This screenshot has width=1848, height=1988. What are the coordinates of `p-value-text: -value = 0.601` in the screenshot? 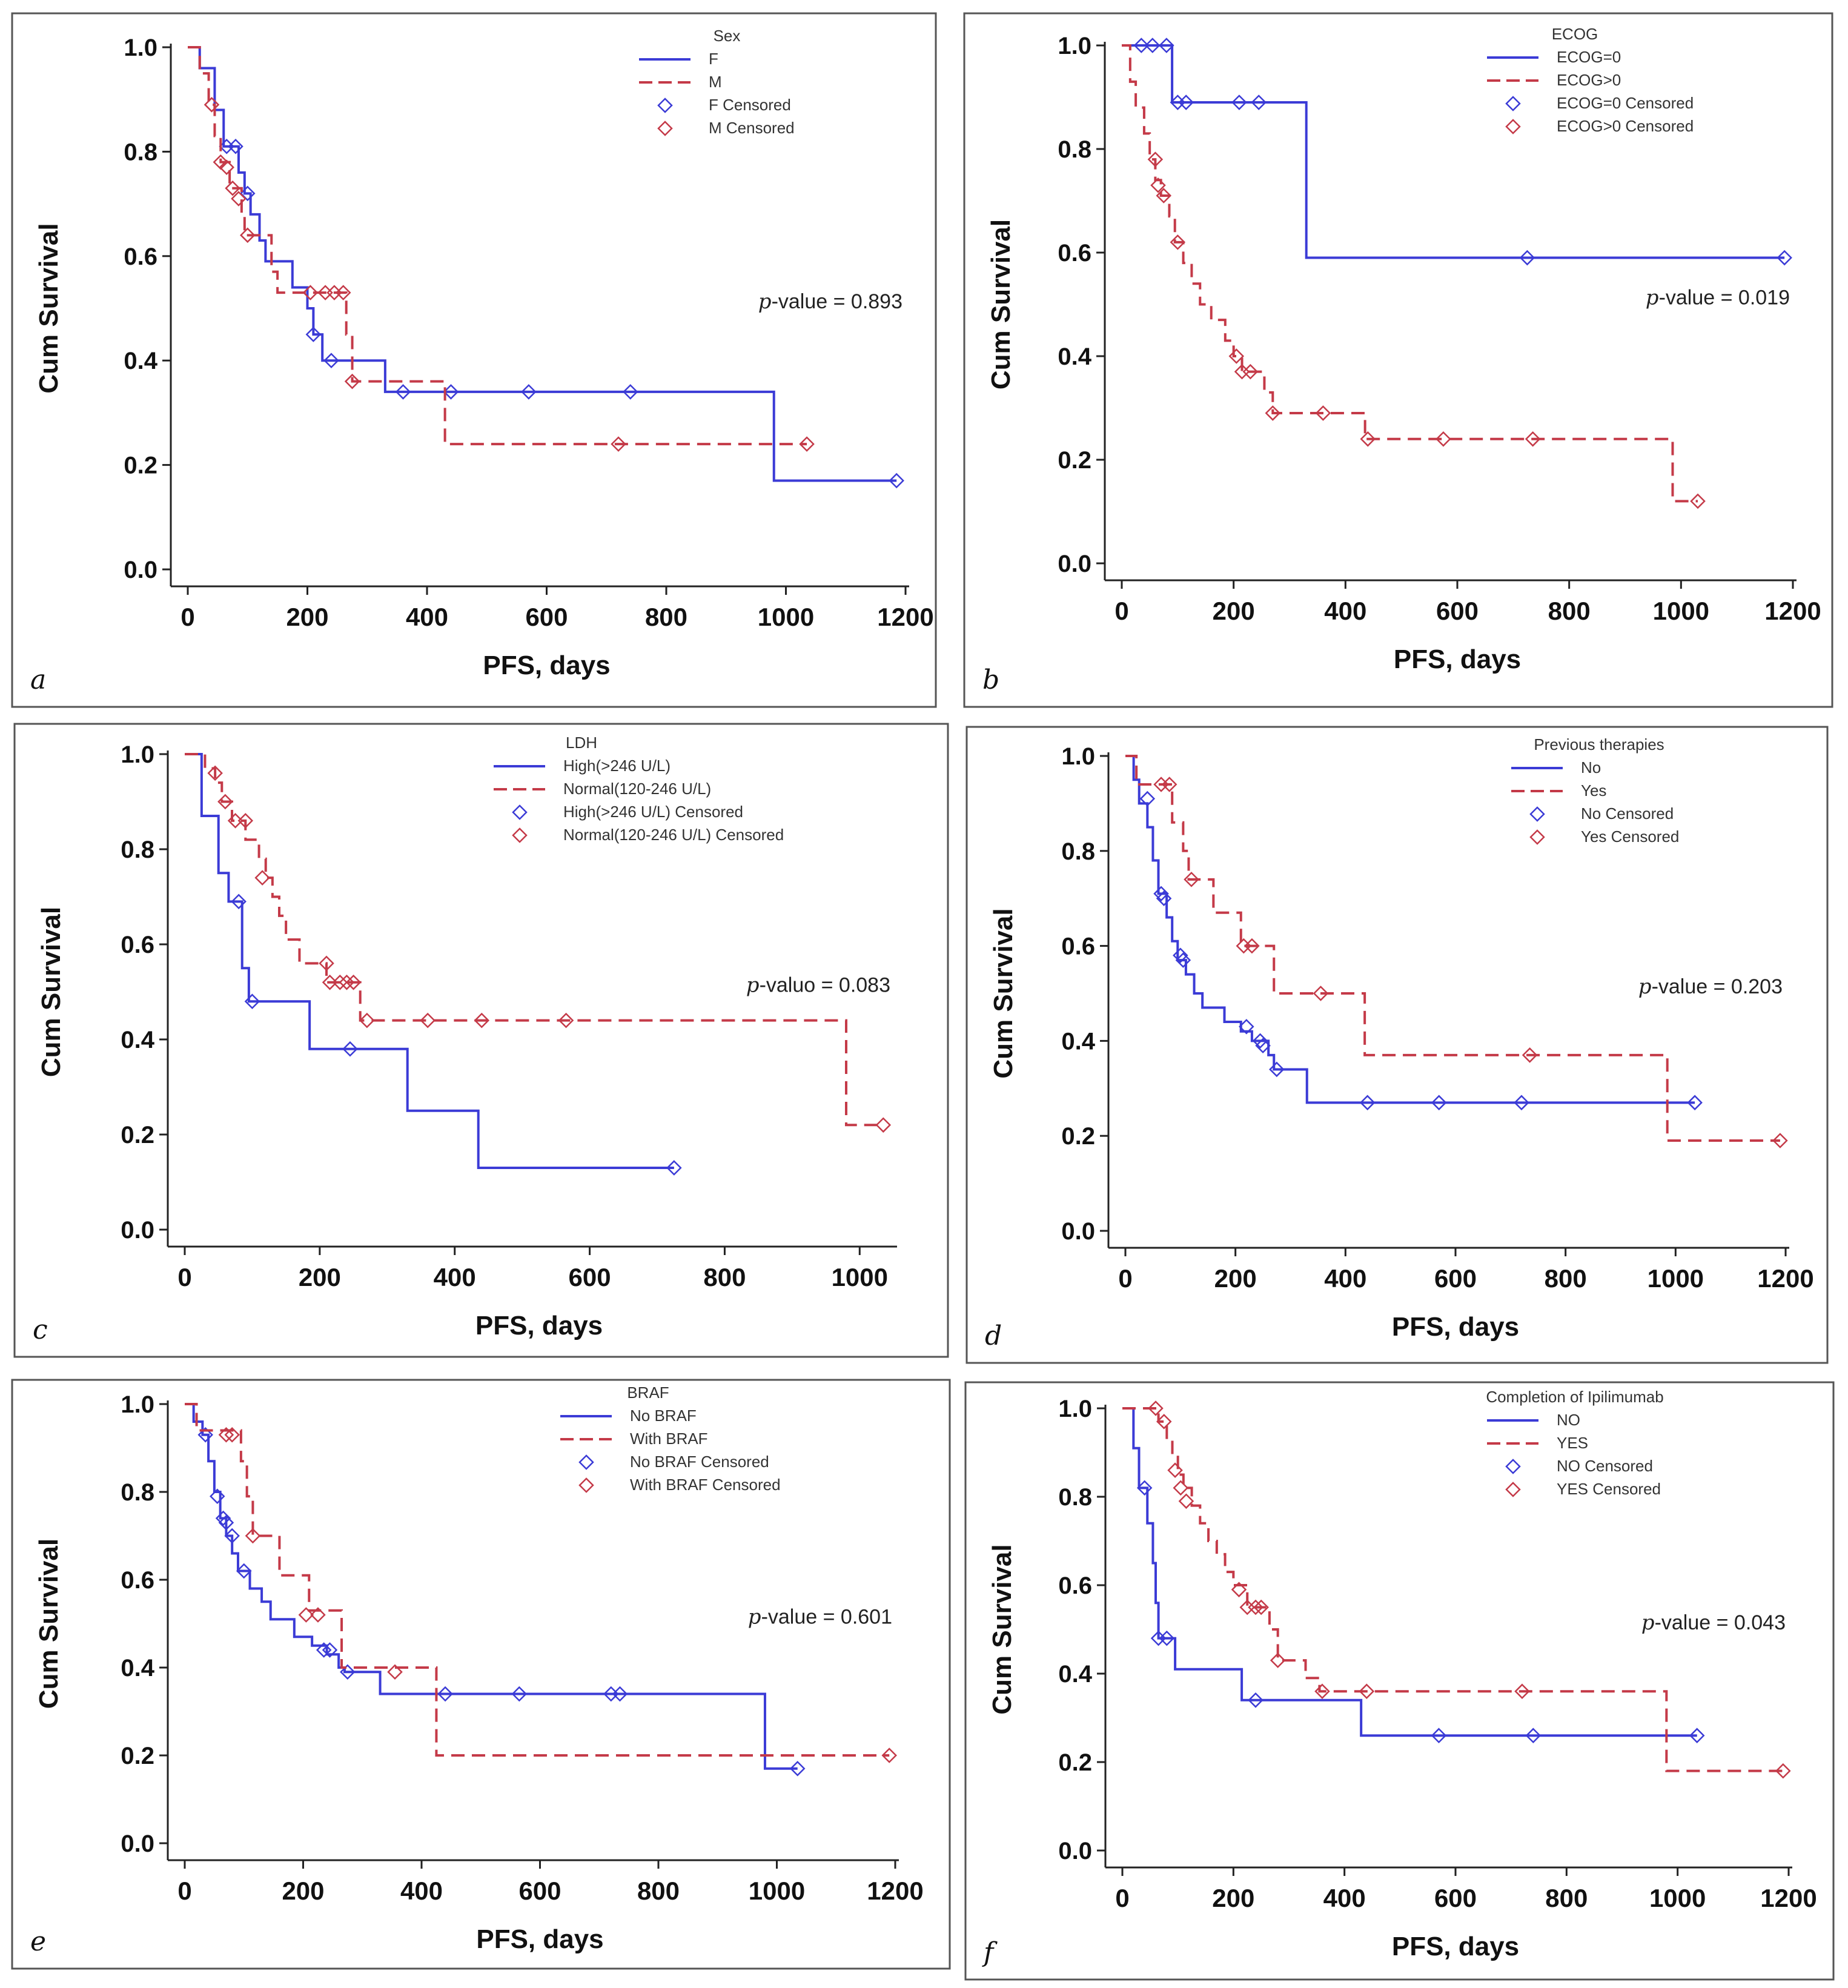 It's located at (826, 1617).